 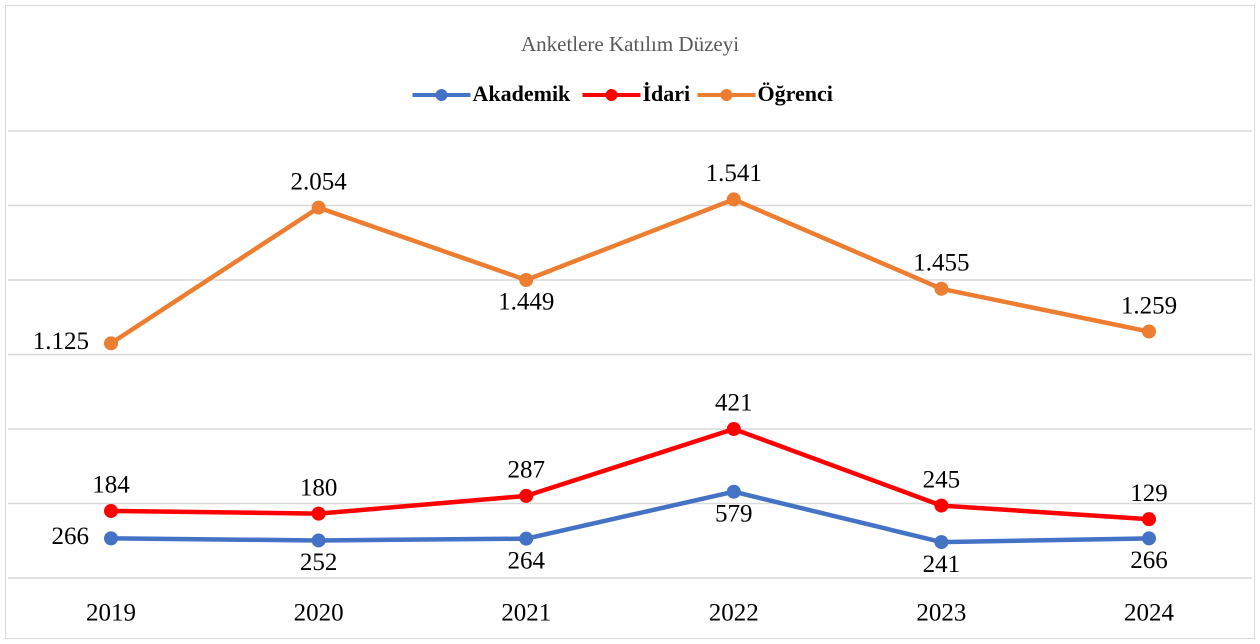 I want to click on data-label: 180, so click(x=319, y=487).